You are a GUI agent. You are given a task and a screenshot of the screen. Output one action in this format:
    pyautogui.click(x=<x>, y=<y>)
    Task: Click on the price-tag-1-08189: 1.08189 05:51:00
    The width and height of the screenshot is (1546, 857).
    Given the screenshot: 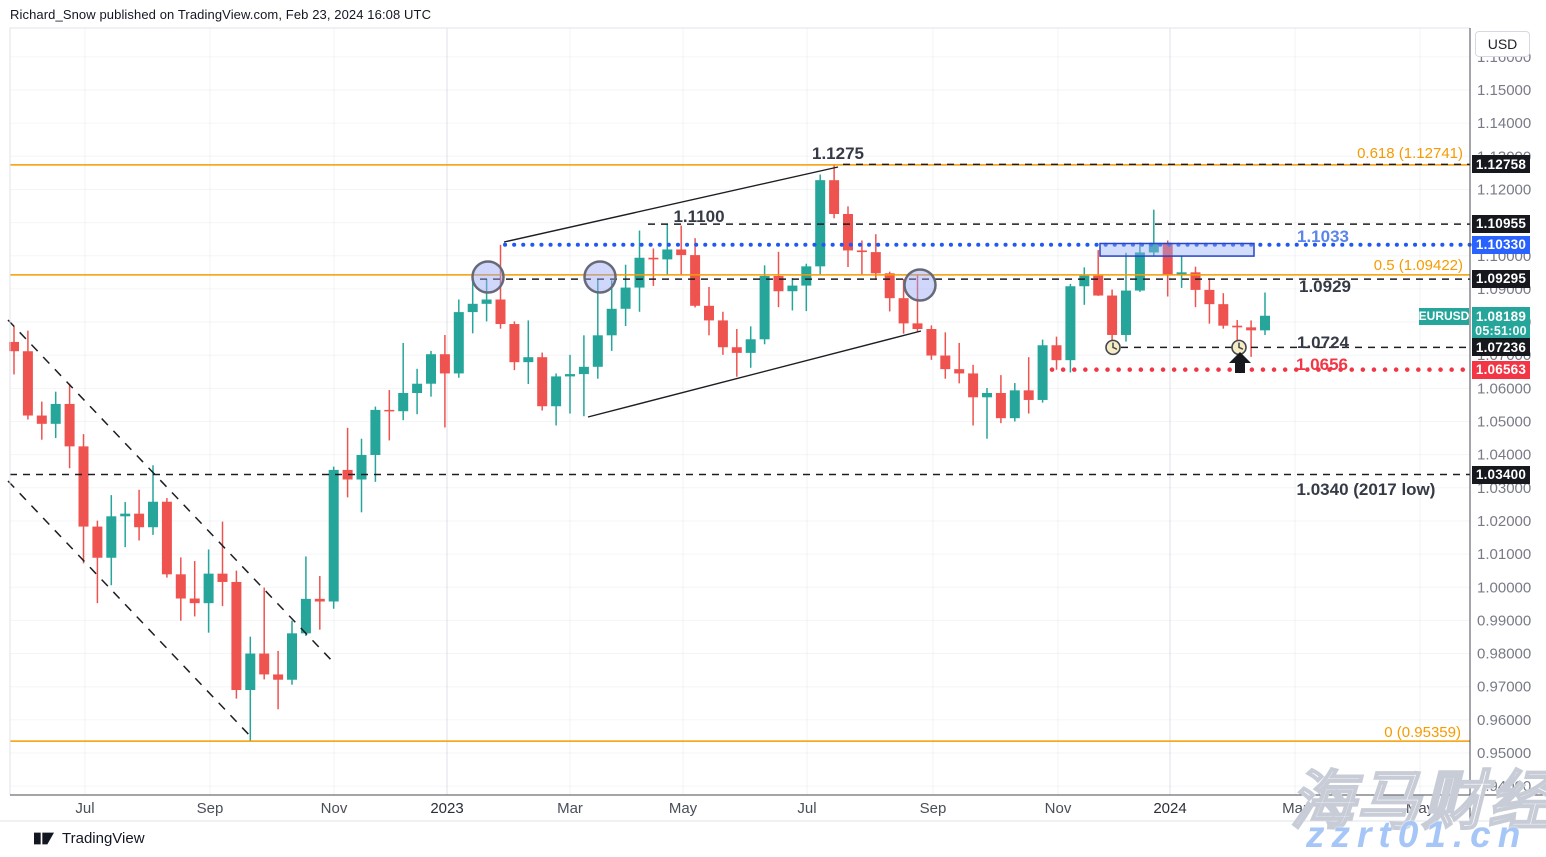 What is the action you would take?
    pyautogui.click(x=1501, y=323)
    